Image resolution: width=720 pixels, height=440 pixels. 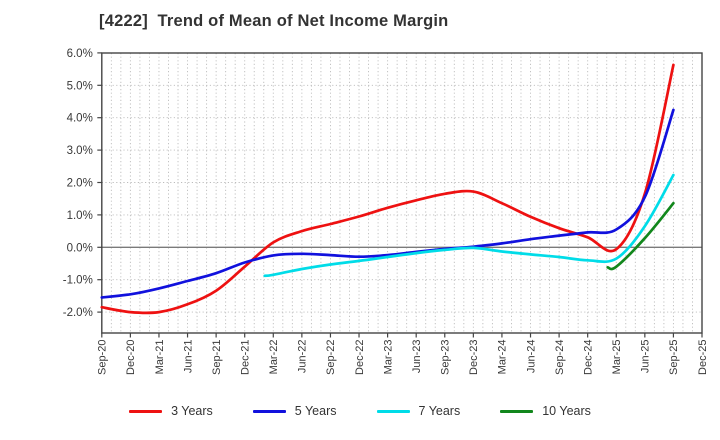 What do you see at coordinates (360, 411) in the screenshot?
I see `chart-legend: 3 Years 5 Years 7 Years 10 Years` at bounding box center [360, 411].